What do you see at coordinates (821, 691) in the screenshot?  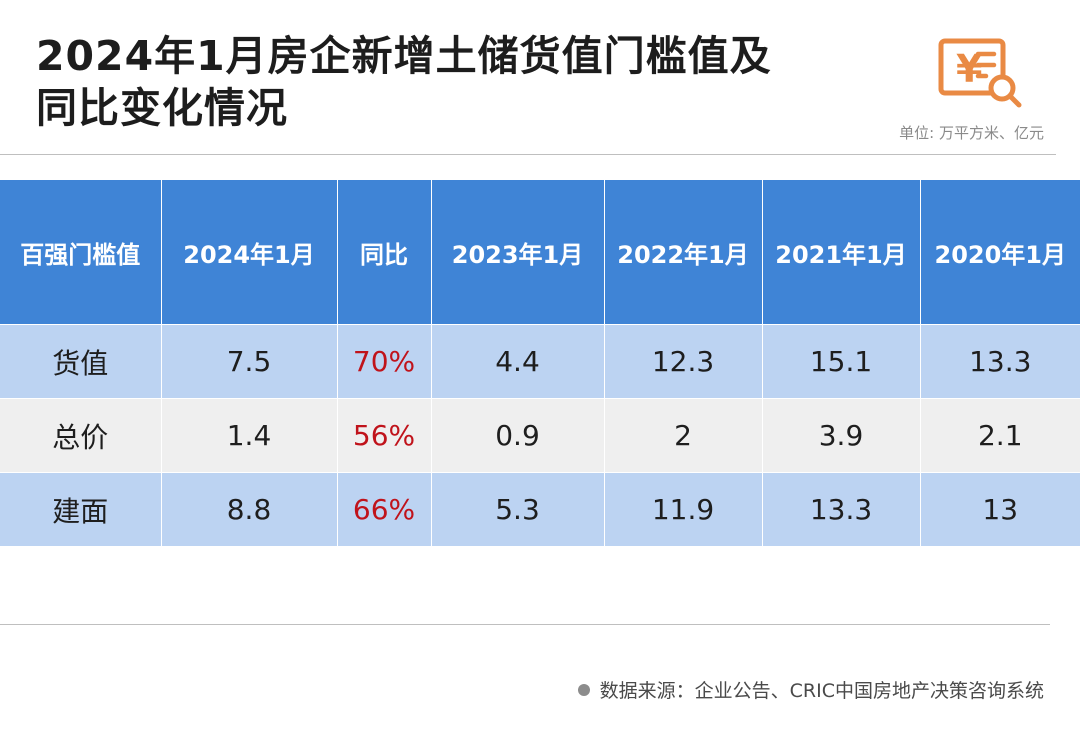 I see `data-source-text: 数据来源：企业公告、CRIC中国房地产决策咨询系统` at bounding box center [821, 691].